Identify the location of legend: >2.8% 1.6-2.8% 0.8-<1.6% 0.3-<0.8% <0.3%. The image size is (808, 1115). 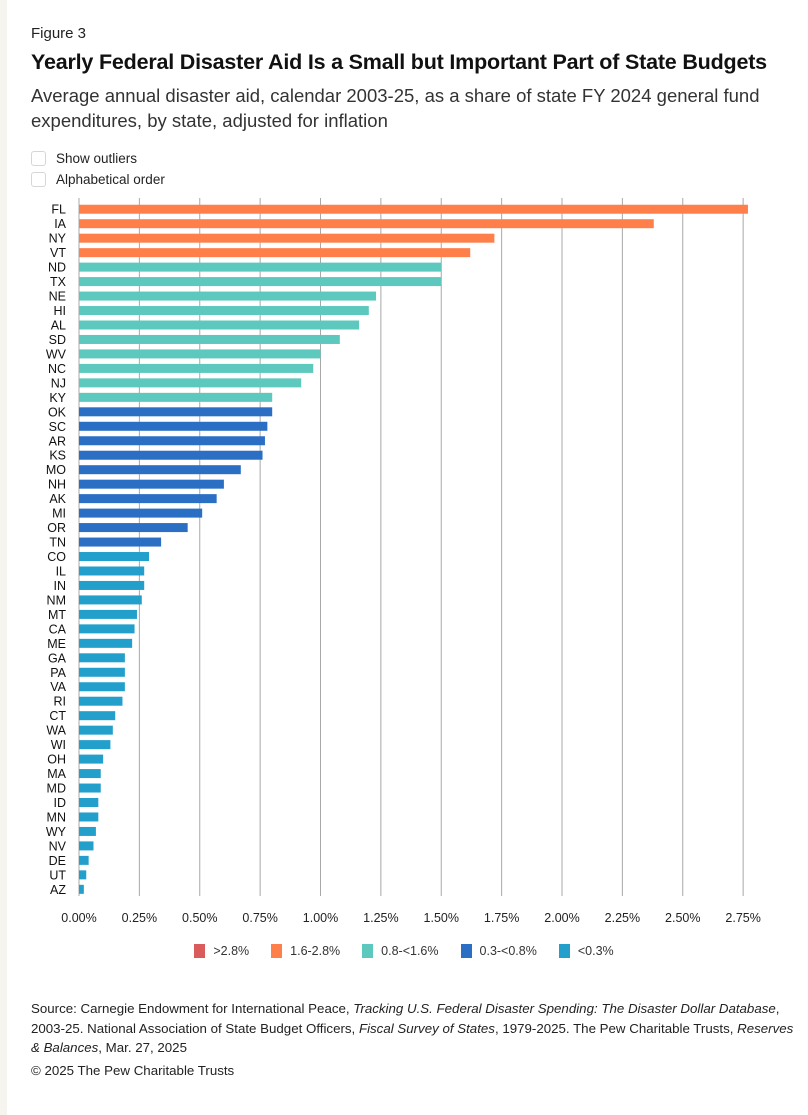
(404, 951).